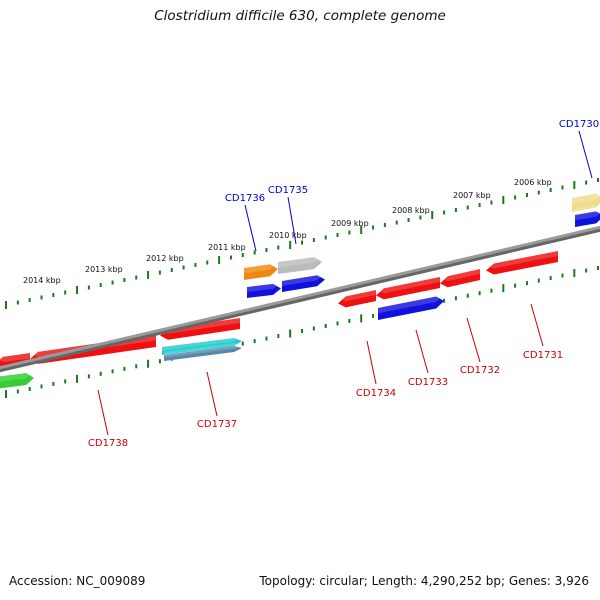  I want to click on gene-arrow-gray, so click(300, 262).